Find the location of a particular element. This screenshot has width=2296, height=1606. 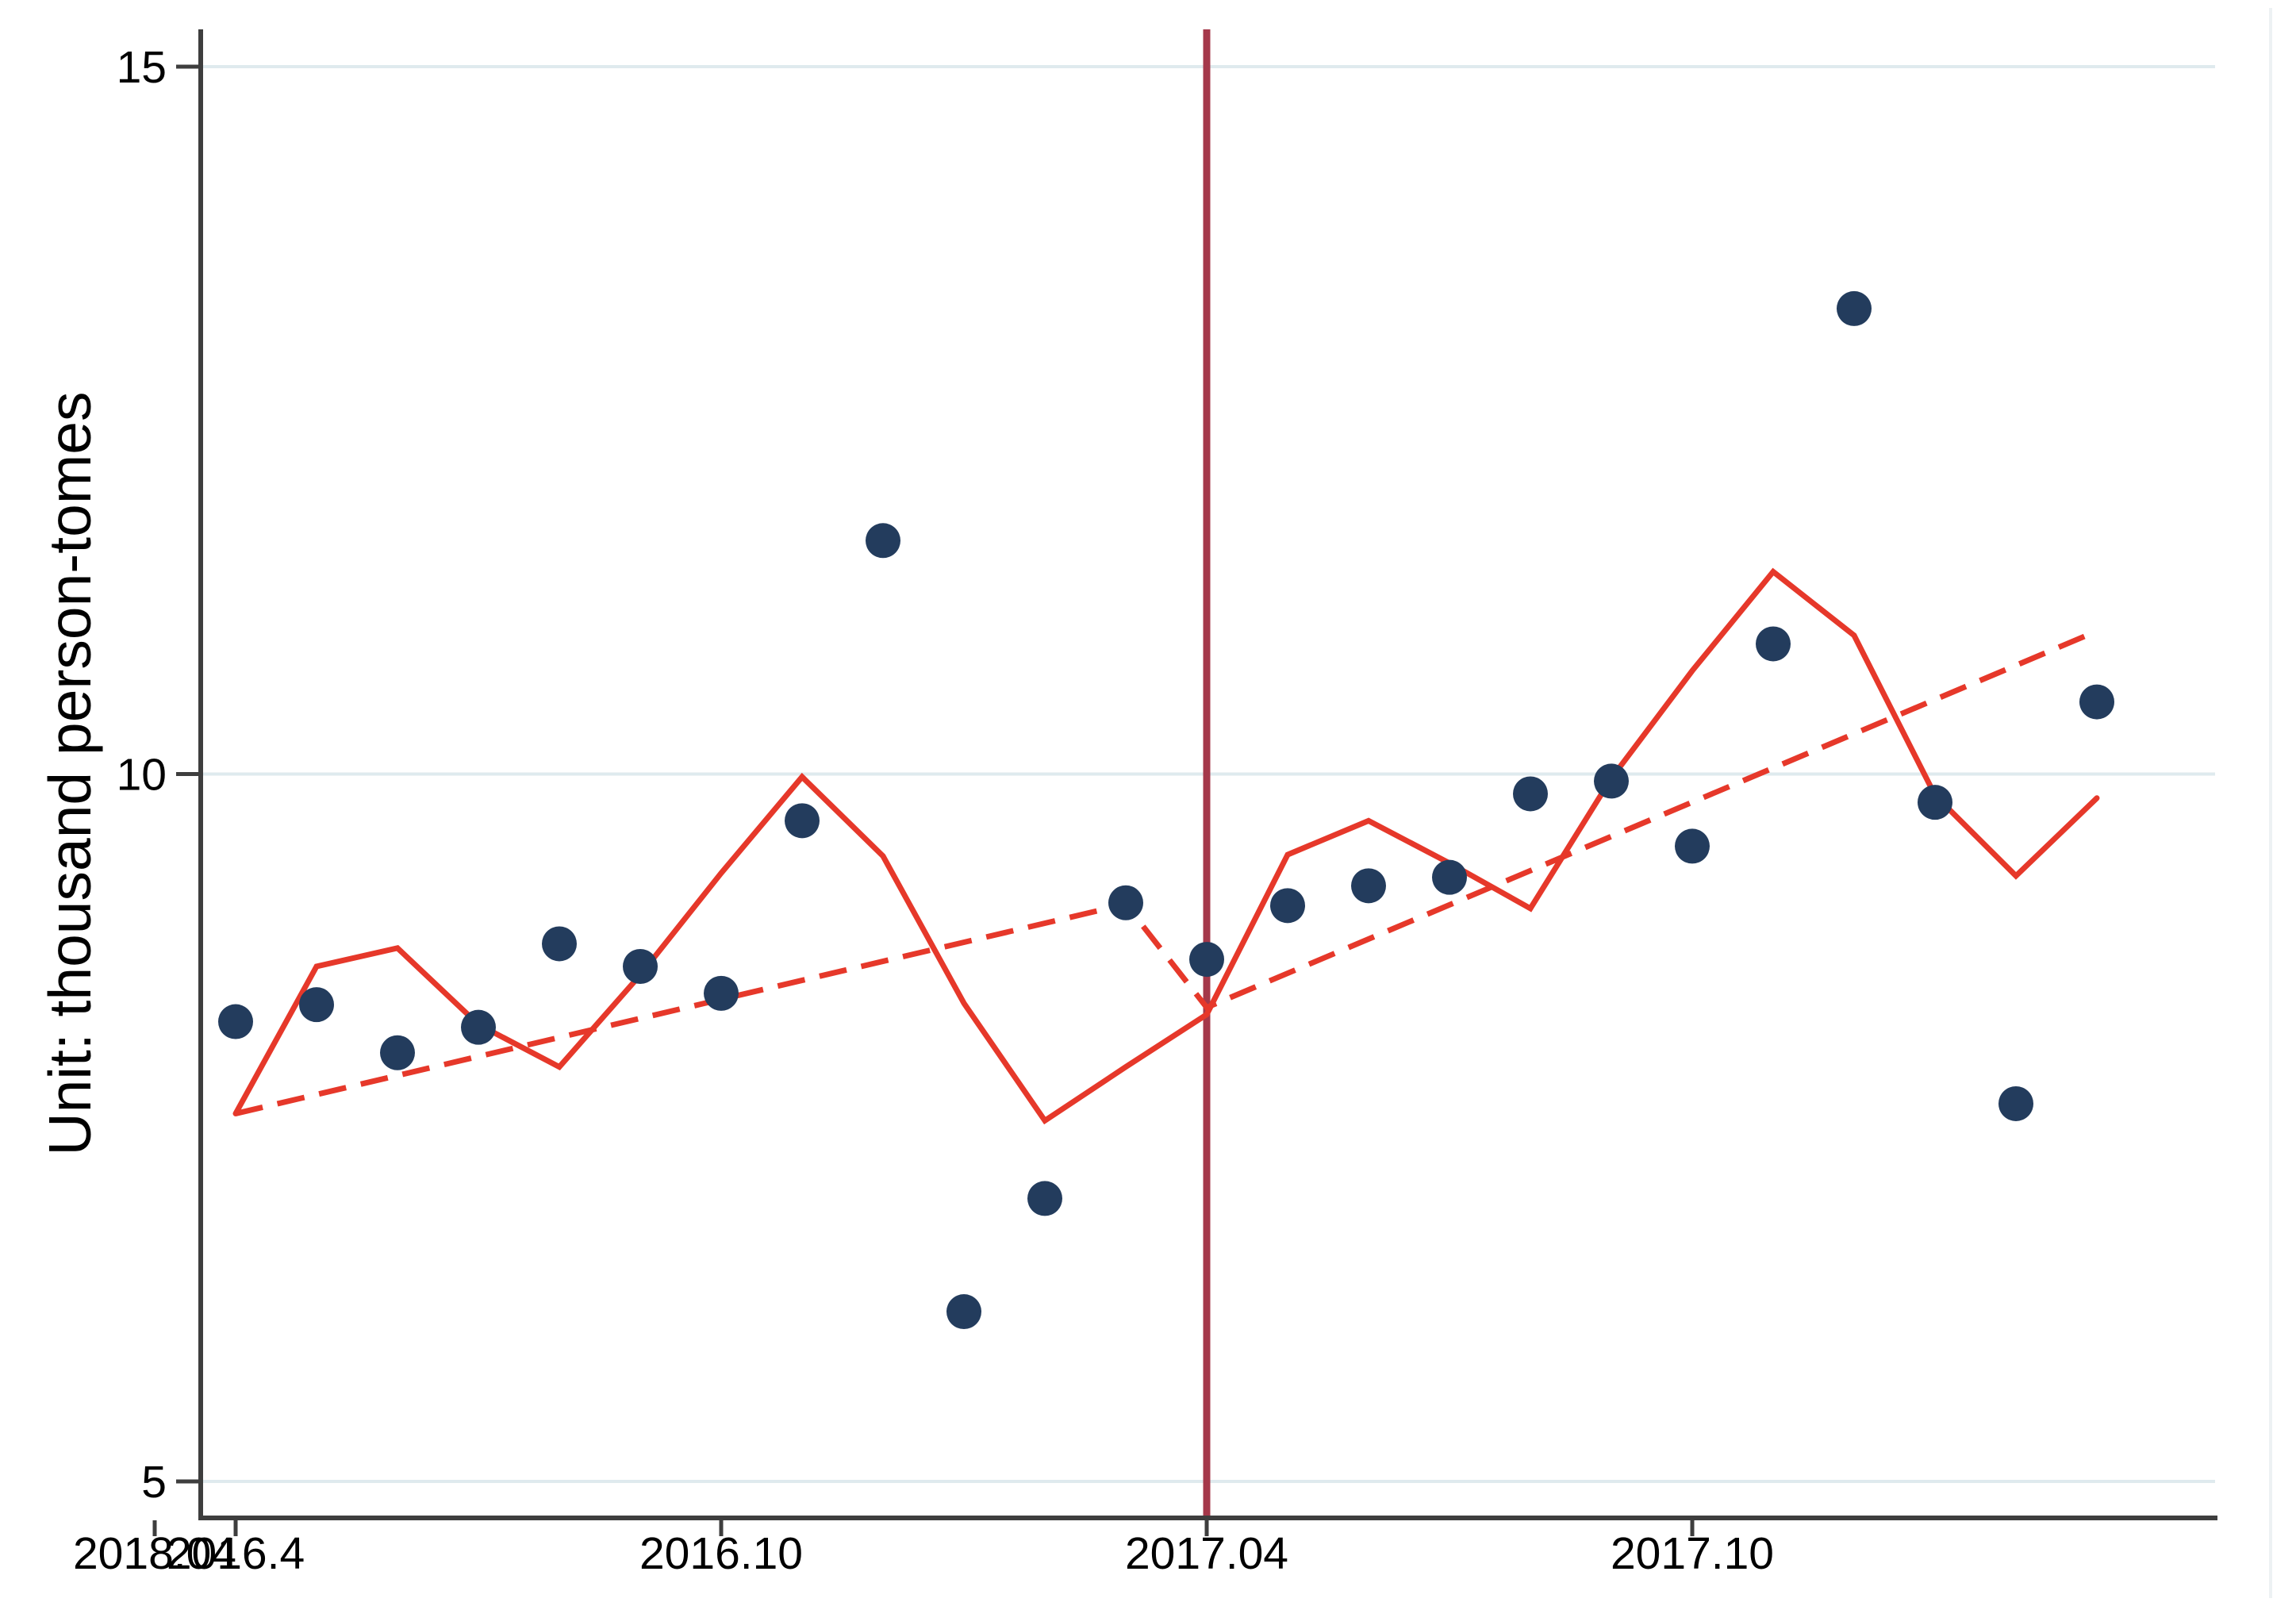

y-ticks: 15 10 5 is located at coordinates (159, 775).